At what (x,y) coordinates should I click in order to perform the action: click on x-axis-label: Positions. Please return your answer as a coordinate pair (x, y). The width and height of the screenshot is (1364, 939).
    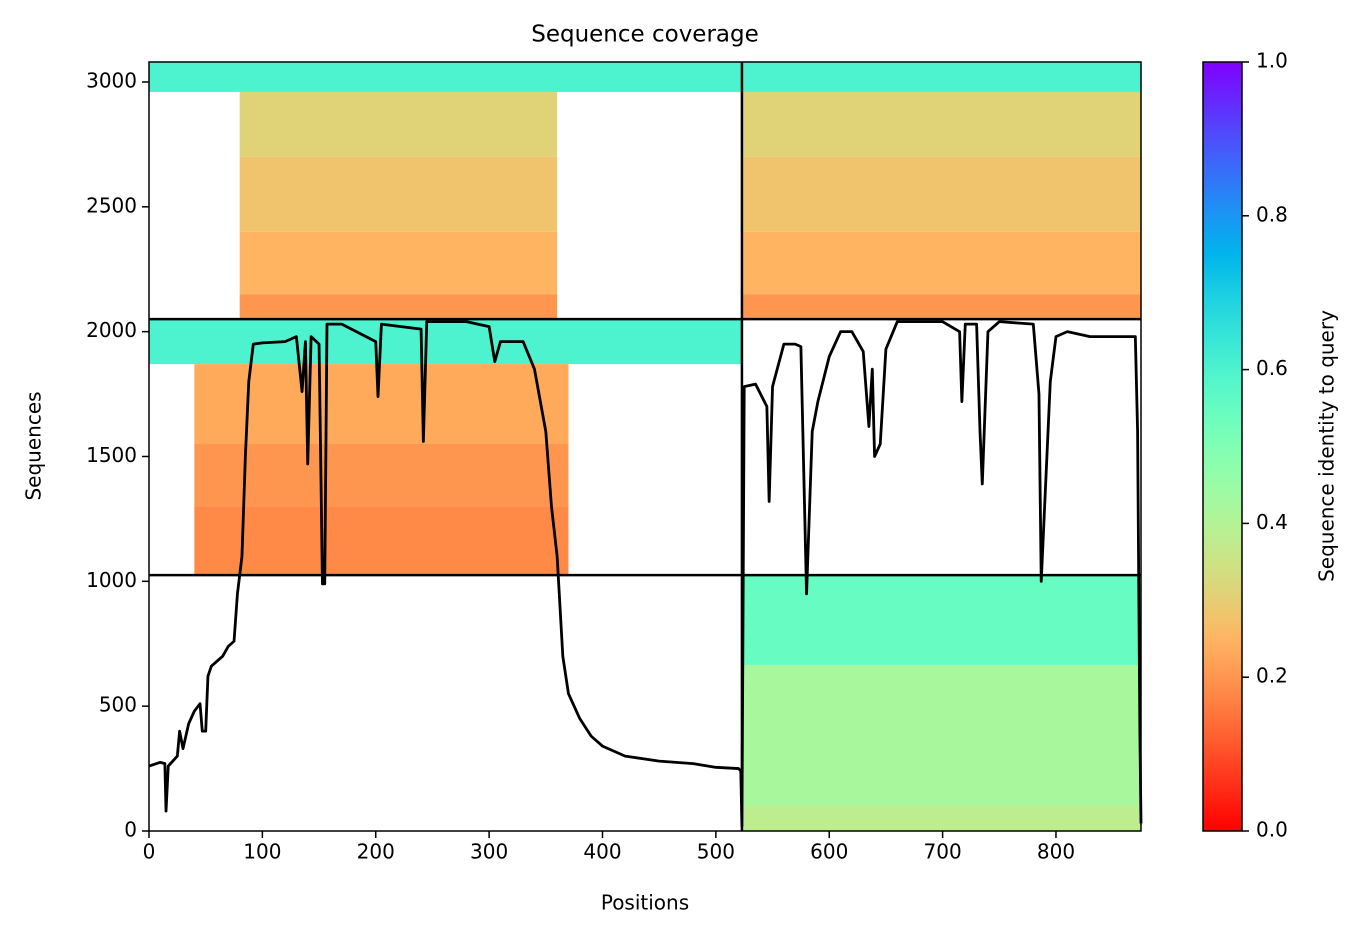
    Looking at the image, I should click on (645, 903).